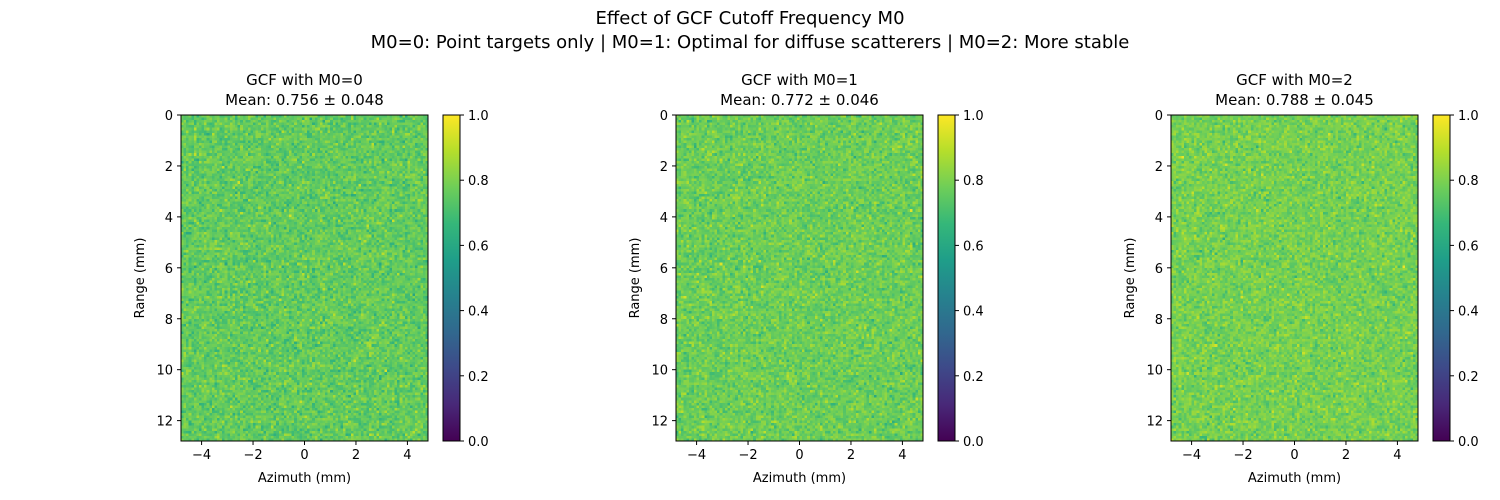  I want to click on figure-suptitle-line1: Effect of GCF Cutoff Frequency M0, so click(749, 18).